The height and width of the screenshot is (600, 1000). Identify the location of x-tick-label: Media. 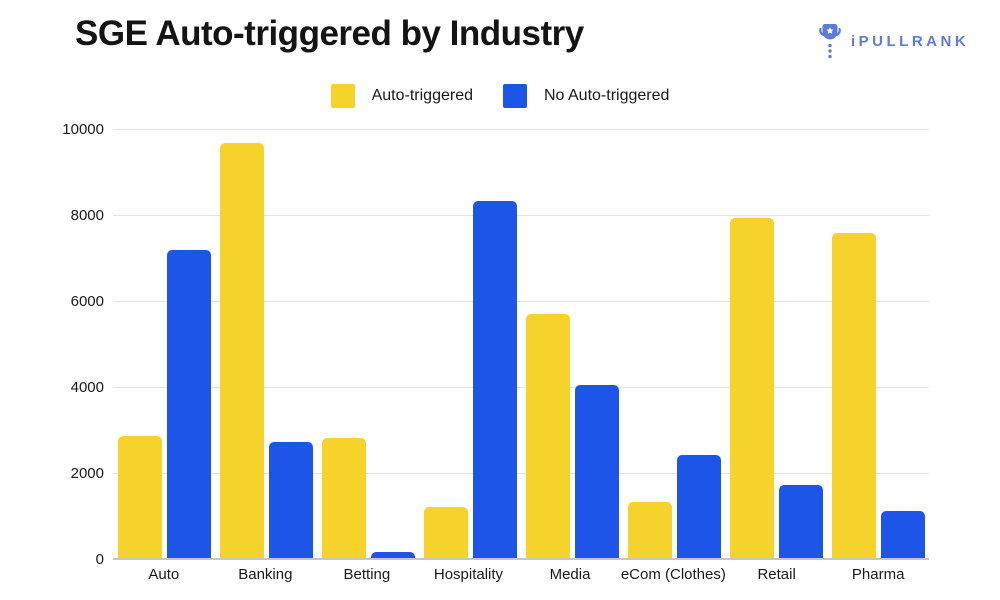
(570, 574).